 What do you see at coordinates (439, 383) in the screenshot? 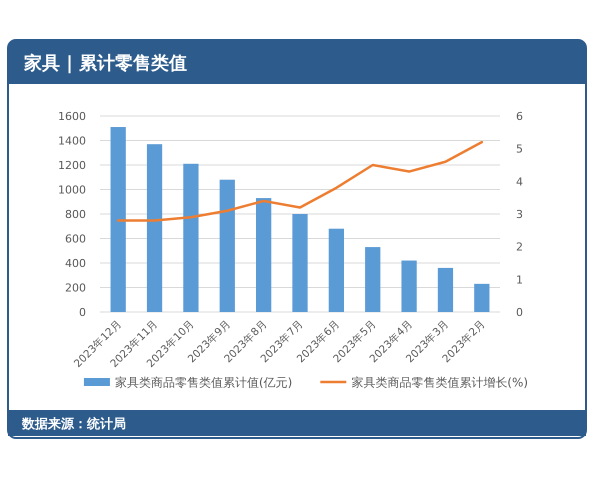
I see `legend-label: 家具类商品零售类值累计增长(%)` at bounding box center [439, 383].